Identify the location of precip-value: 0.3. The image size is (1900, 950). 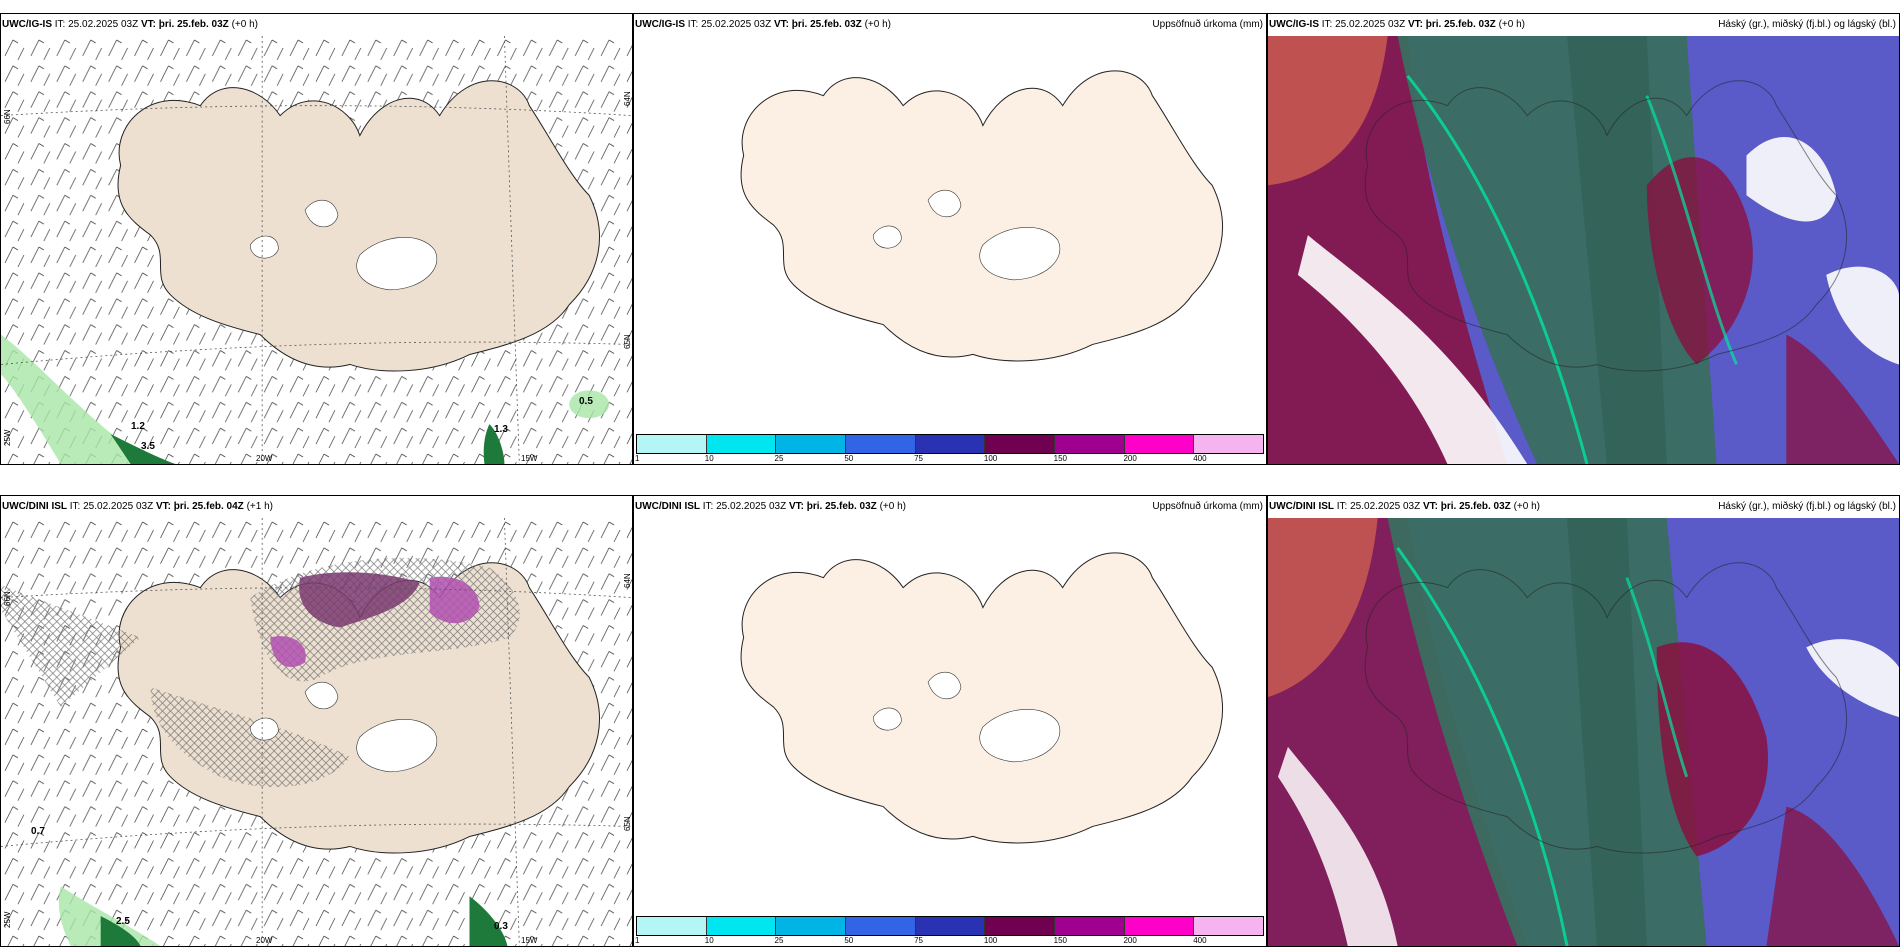
(501, 926).